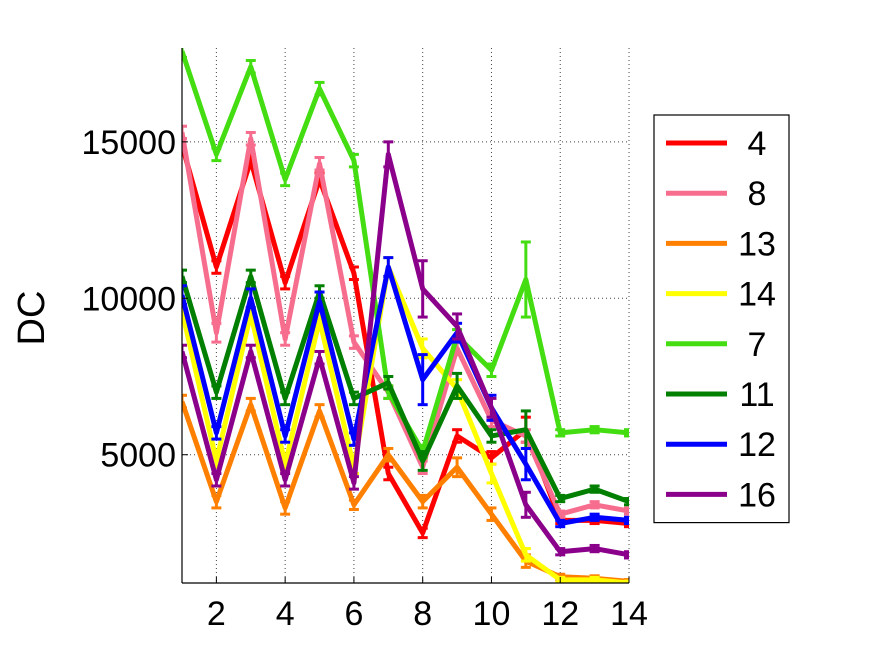 This screenshot has width=875, height=661. What do you see at coordinates (757, 295) in the screenshot?
I see `legend-label: 14` at bounding box center [757, 295].